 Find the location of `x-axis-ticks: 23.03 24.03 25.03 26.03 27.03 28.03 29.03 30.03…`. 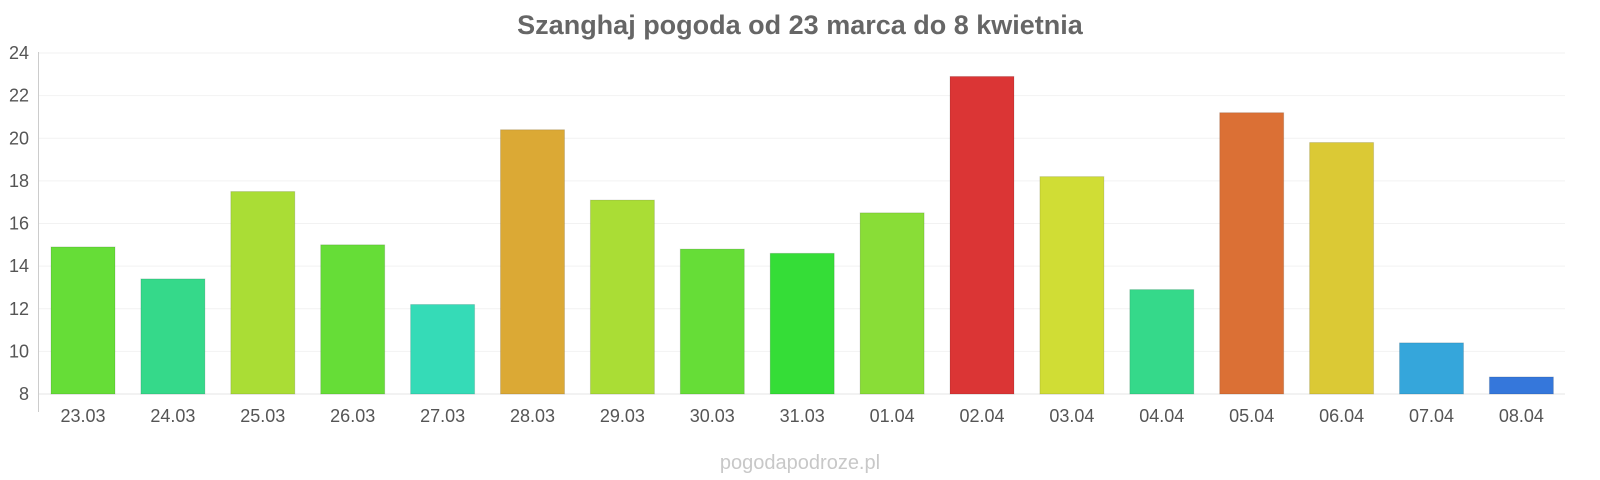

x-axis-ticks: 23.03 24.03 25.03 26.03 27.03 28.03 29.03 30.03… is located at coordinates (801, 416).